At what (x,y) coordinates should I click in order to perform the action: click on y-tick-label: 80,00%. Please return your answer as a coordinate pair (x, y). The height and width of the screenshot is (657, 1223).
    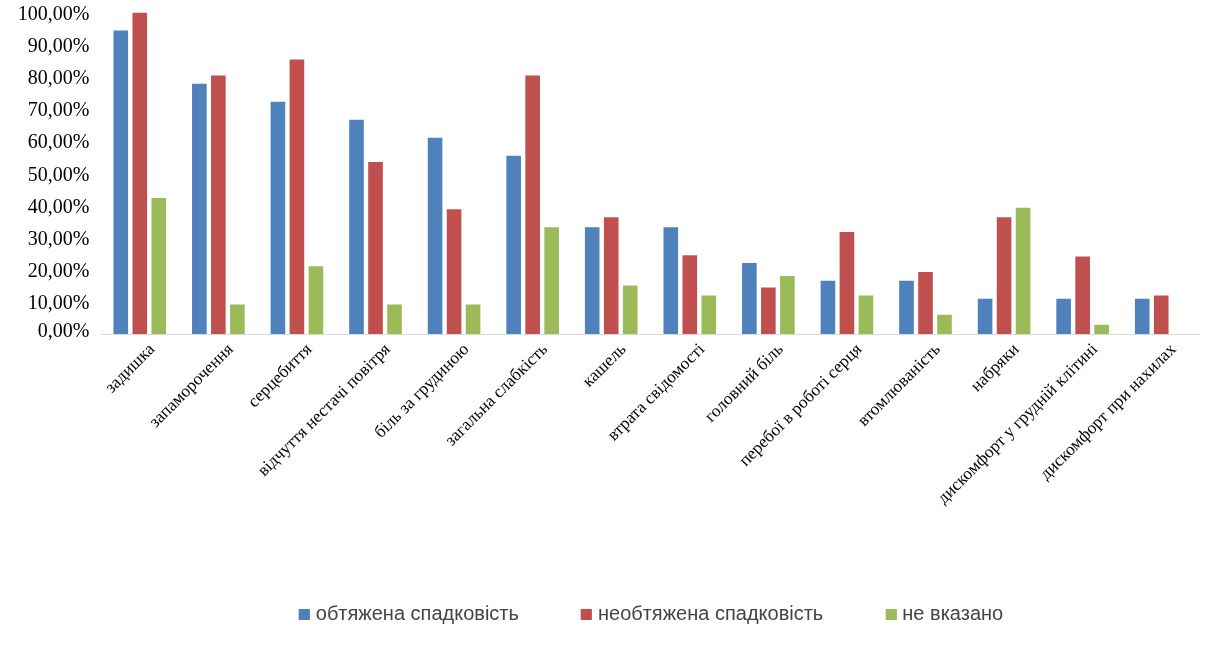
    Looking at the image, I should click on (58, 76).